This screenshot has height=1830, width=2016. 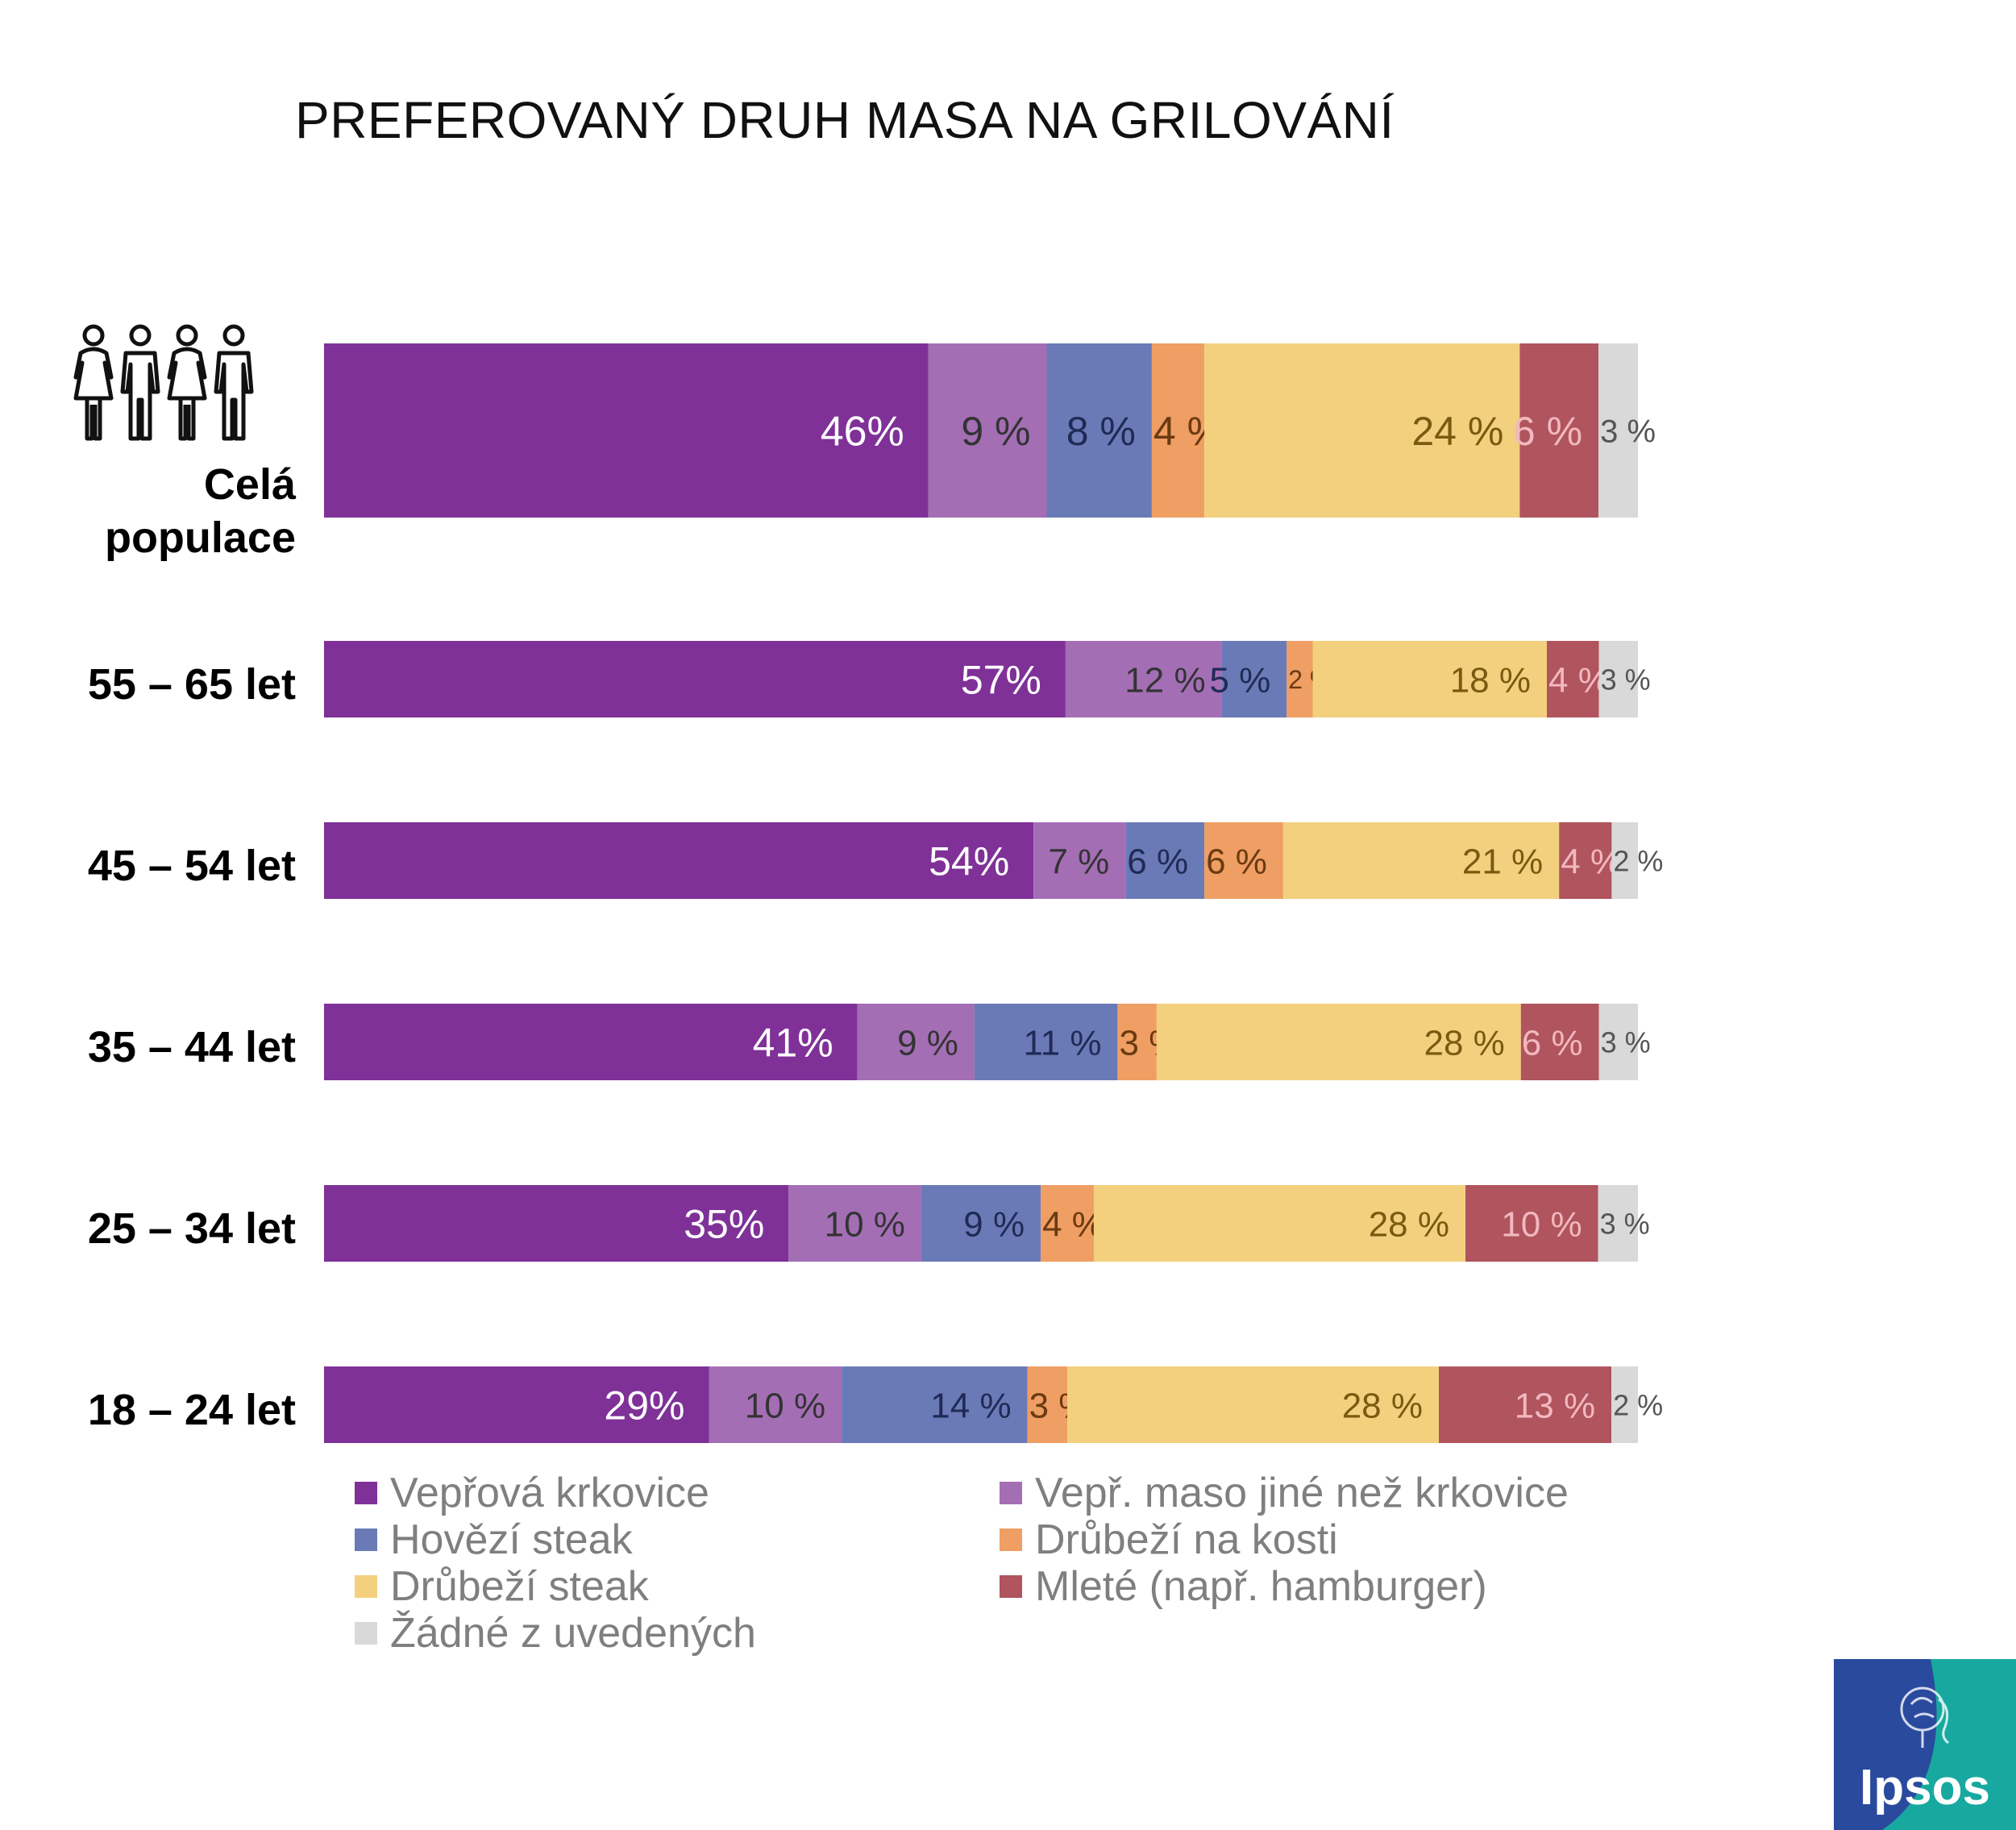 I want to click on legend-item-6: Žádné z uvedených, so click(x=555, y=1633).